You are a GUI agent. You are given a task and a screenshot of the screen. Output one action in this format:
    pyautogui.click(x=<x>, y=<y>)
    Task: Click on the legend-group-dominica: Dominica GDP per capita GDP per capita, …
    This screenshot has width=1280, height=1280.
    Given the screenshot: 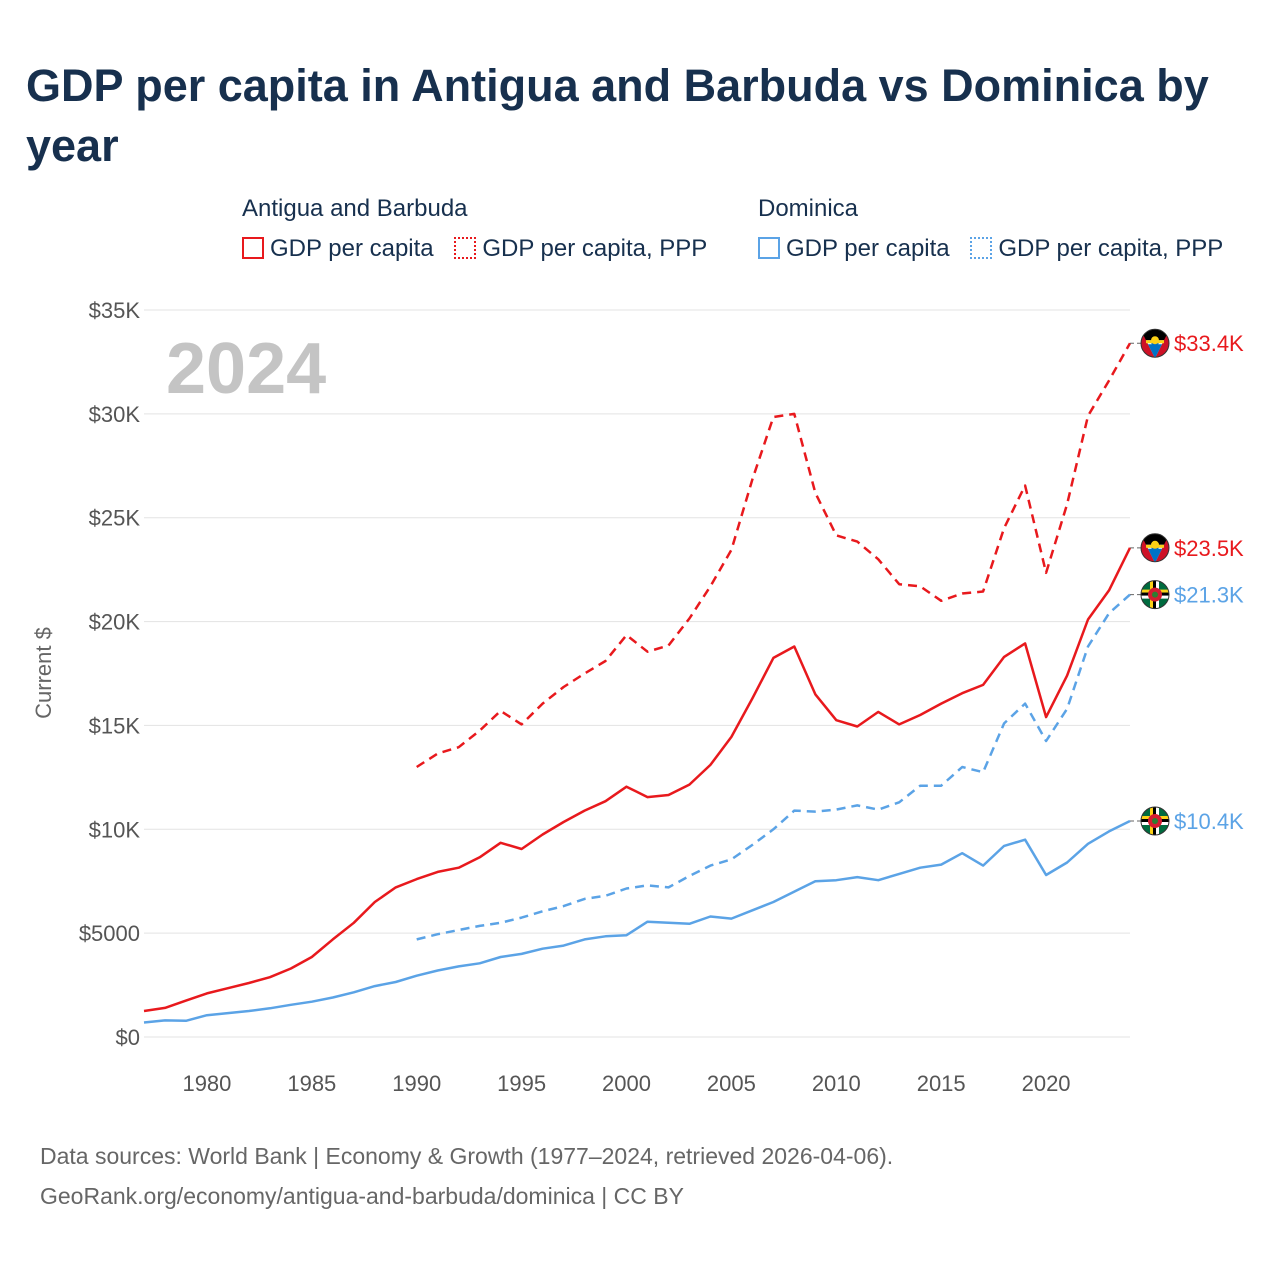 What is the action you would take?
    pyautogui.click(x=990, y=228)
    